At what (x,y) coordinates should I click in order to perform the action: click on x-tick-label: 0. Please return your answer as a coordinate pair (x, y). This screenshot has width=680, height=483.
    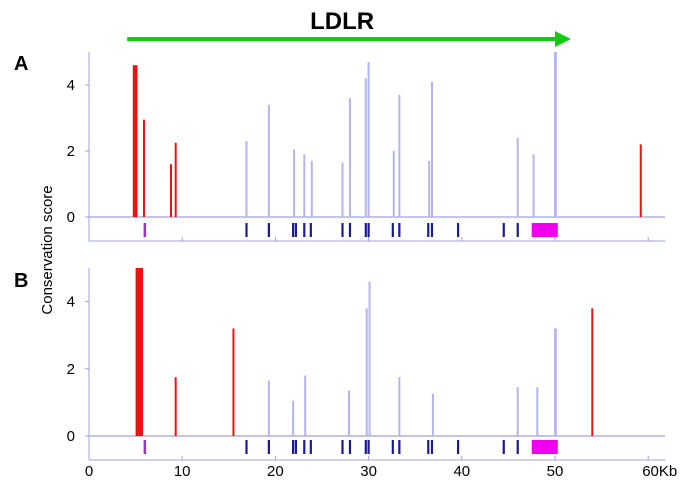
    Looking at the image, I should click on (89, 471).